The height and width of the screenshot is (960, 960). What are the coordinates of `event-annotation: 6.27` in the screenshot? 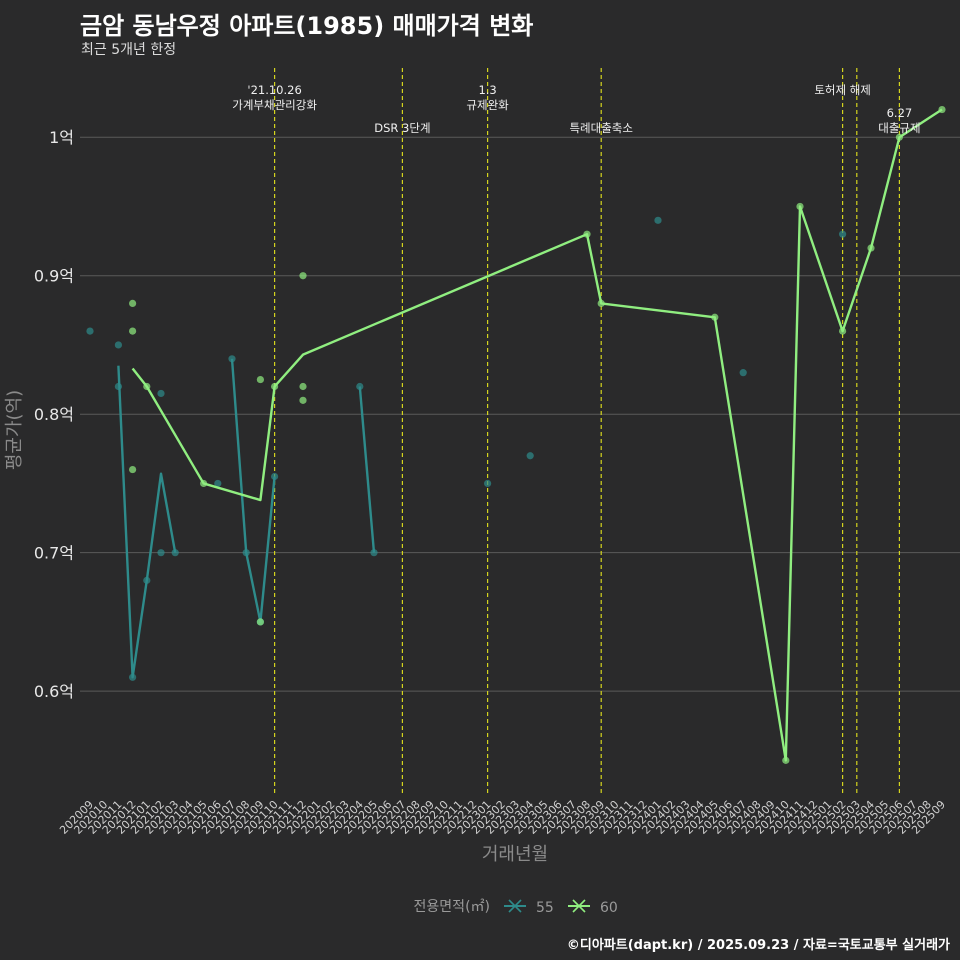 It's located at (900, 113).